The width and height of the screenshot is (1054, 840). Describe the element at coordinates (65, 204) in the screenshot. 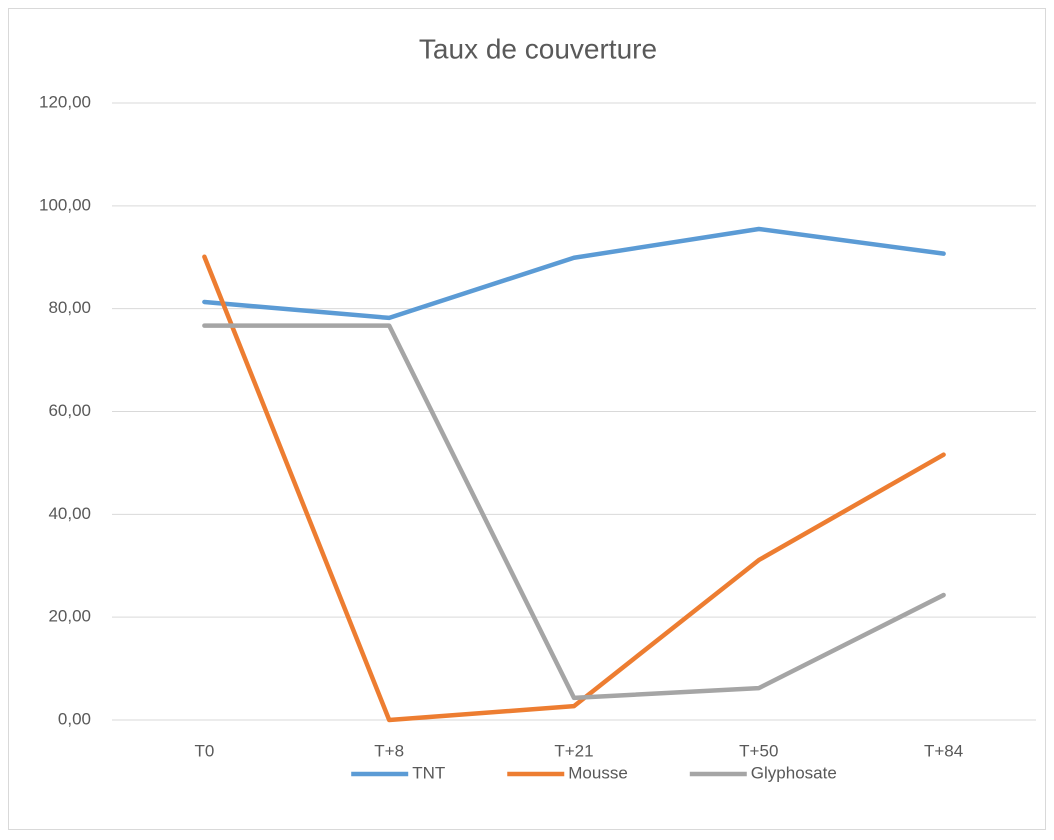

I see `y-tick-label: 100,00` at that location.